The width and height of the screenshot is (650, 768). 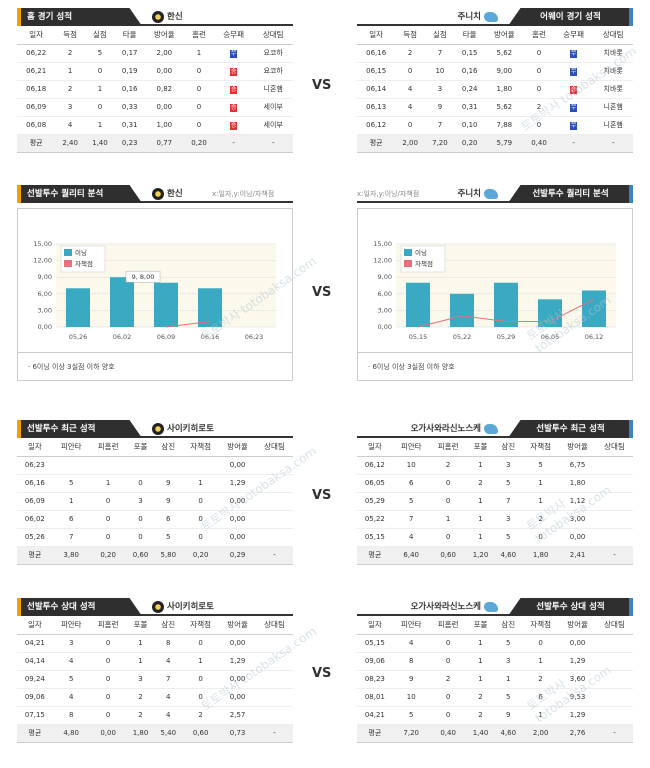 I want to click on table-row: 08,01 10 0 2 5 6 9,53, so click(x=495, y=697).